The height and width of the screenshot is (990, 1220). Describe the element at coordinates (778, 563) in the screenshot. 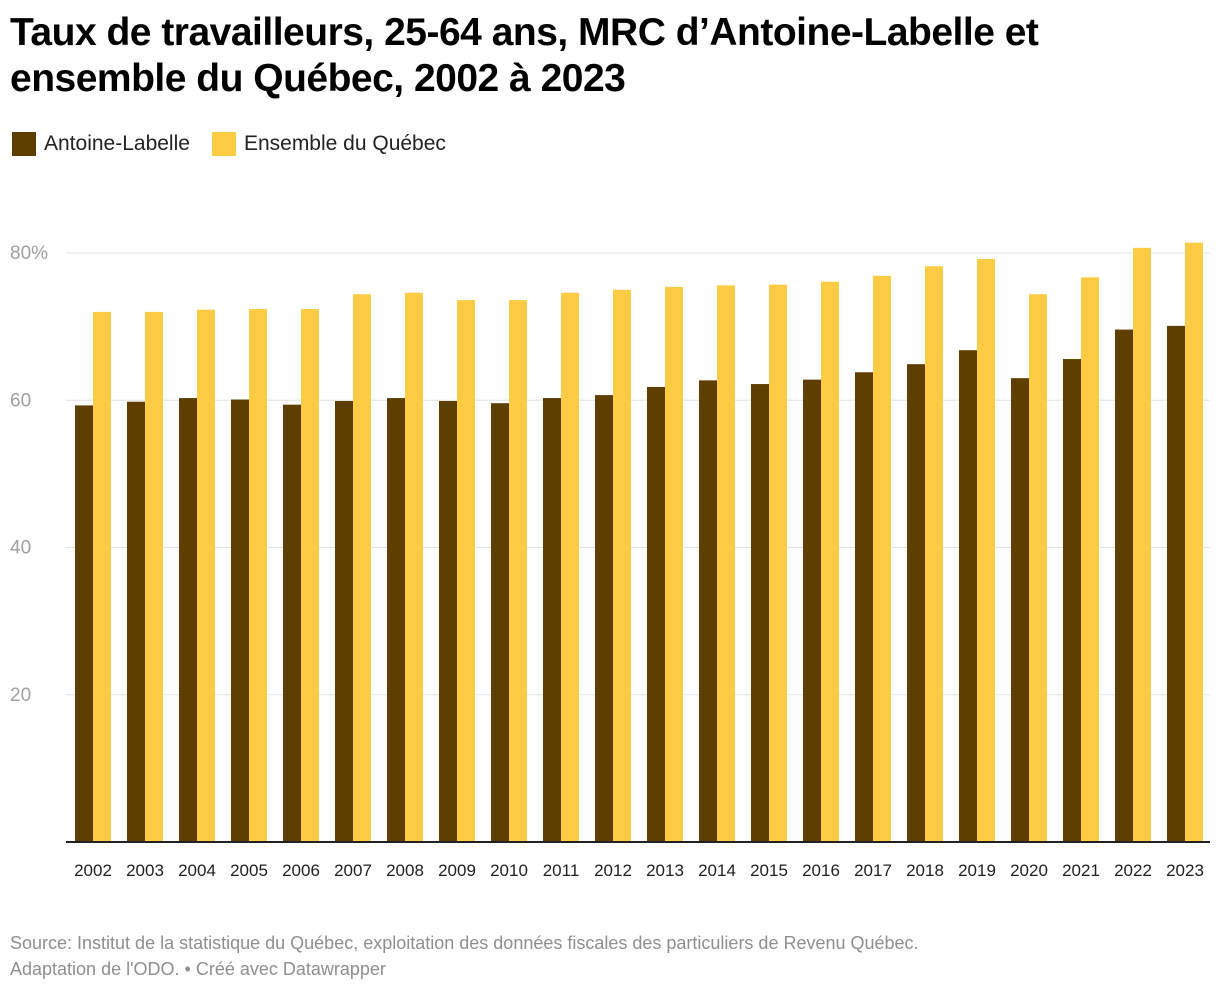

I see `bar-ensemble-quebec-2015` at that location.